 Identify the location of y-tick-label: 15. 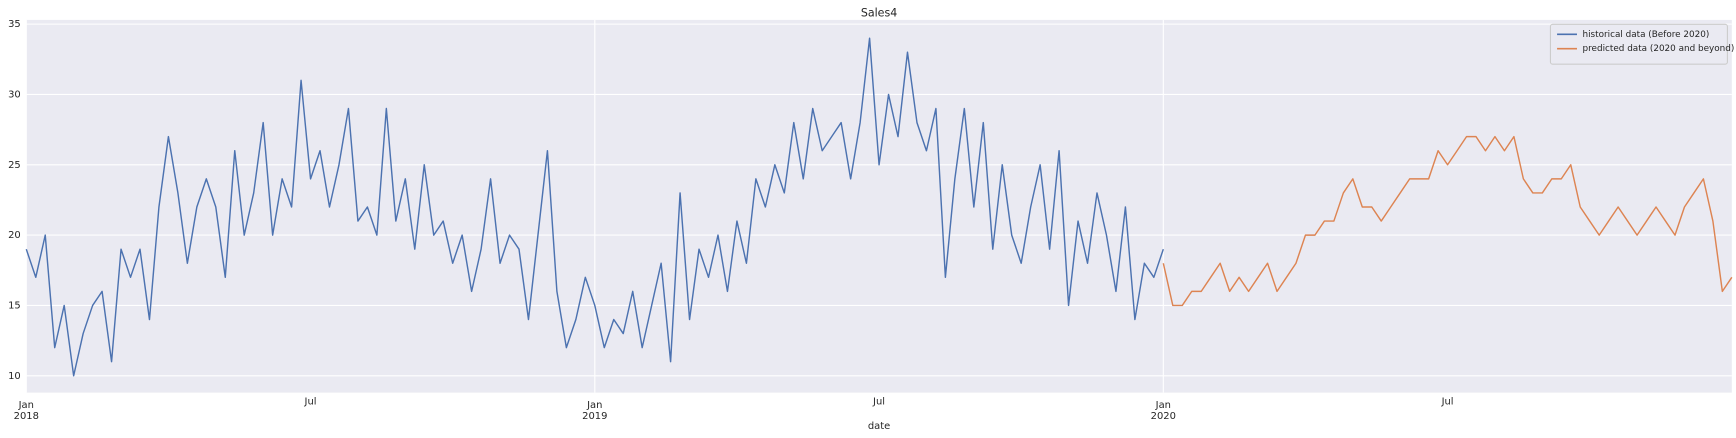
(14, 305).